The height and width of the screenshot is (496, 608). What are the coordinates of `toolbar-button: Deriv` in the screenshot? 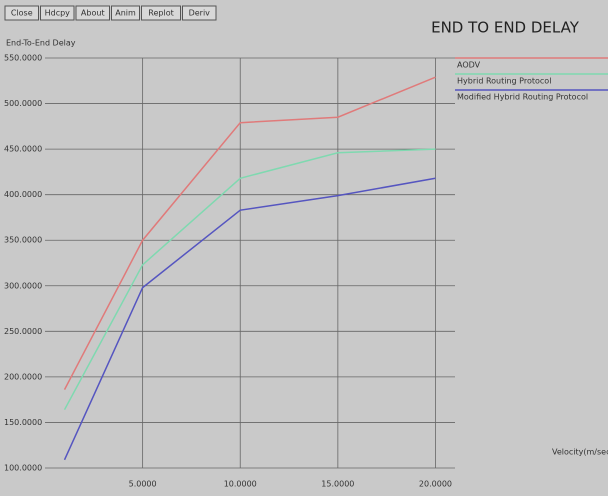 It's located at (199, 13).